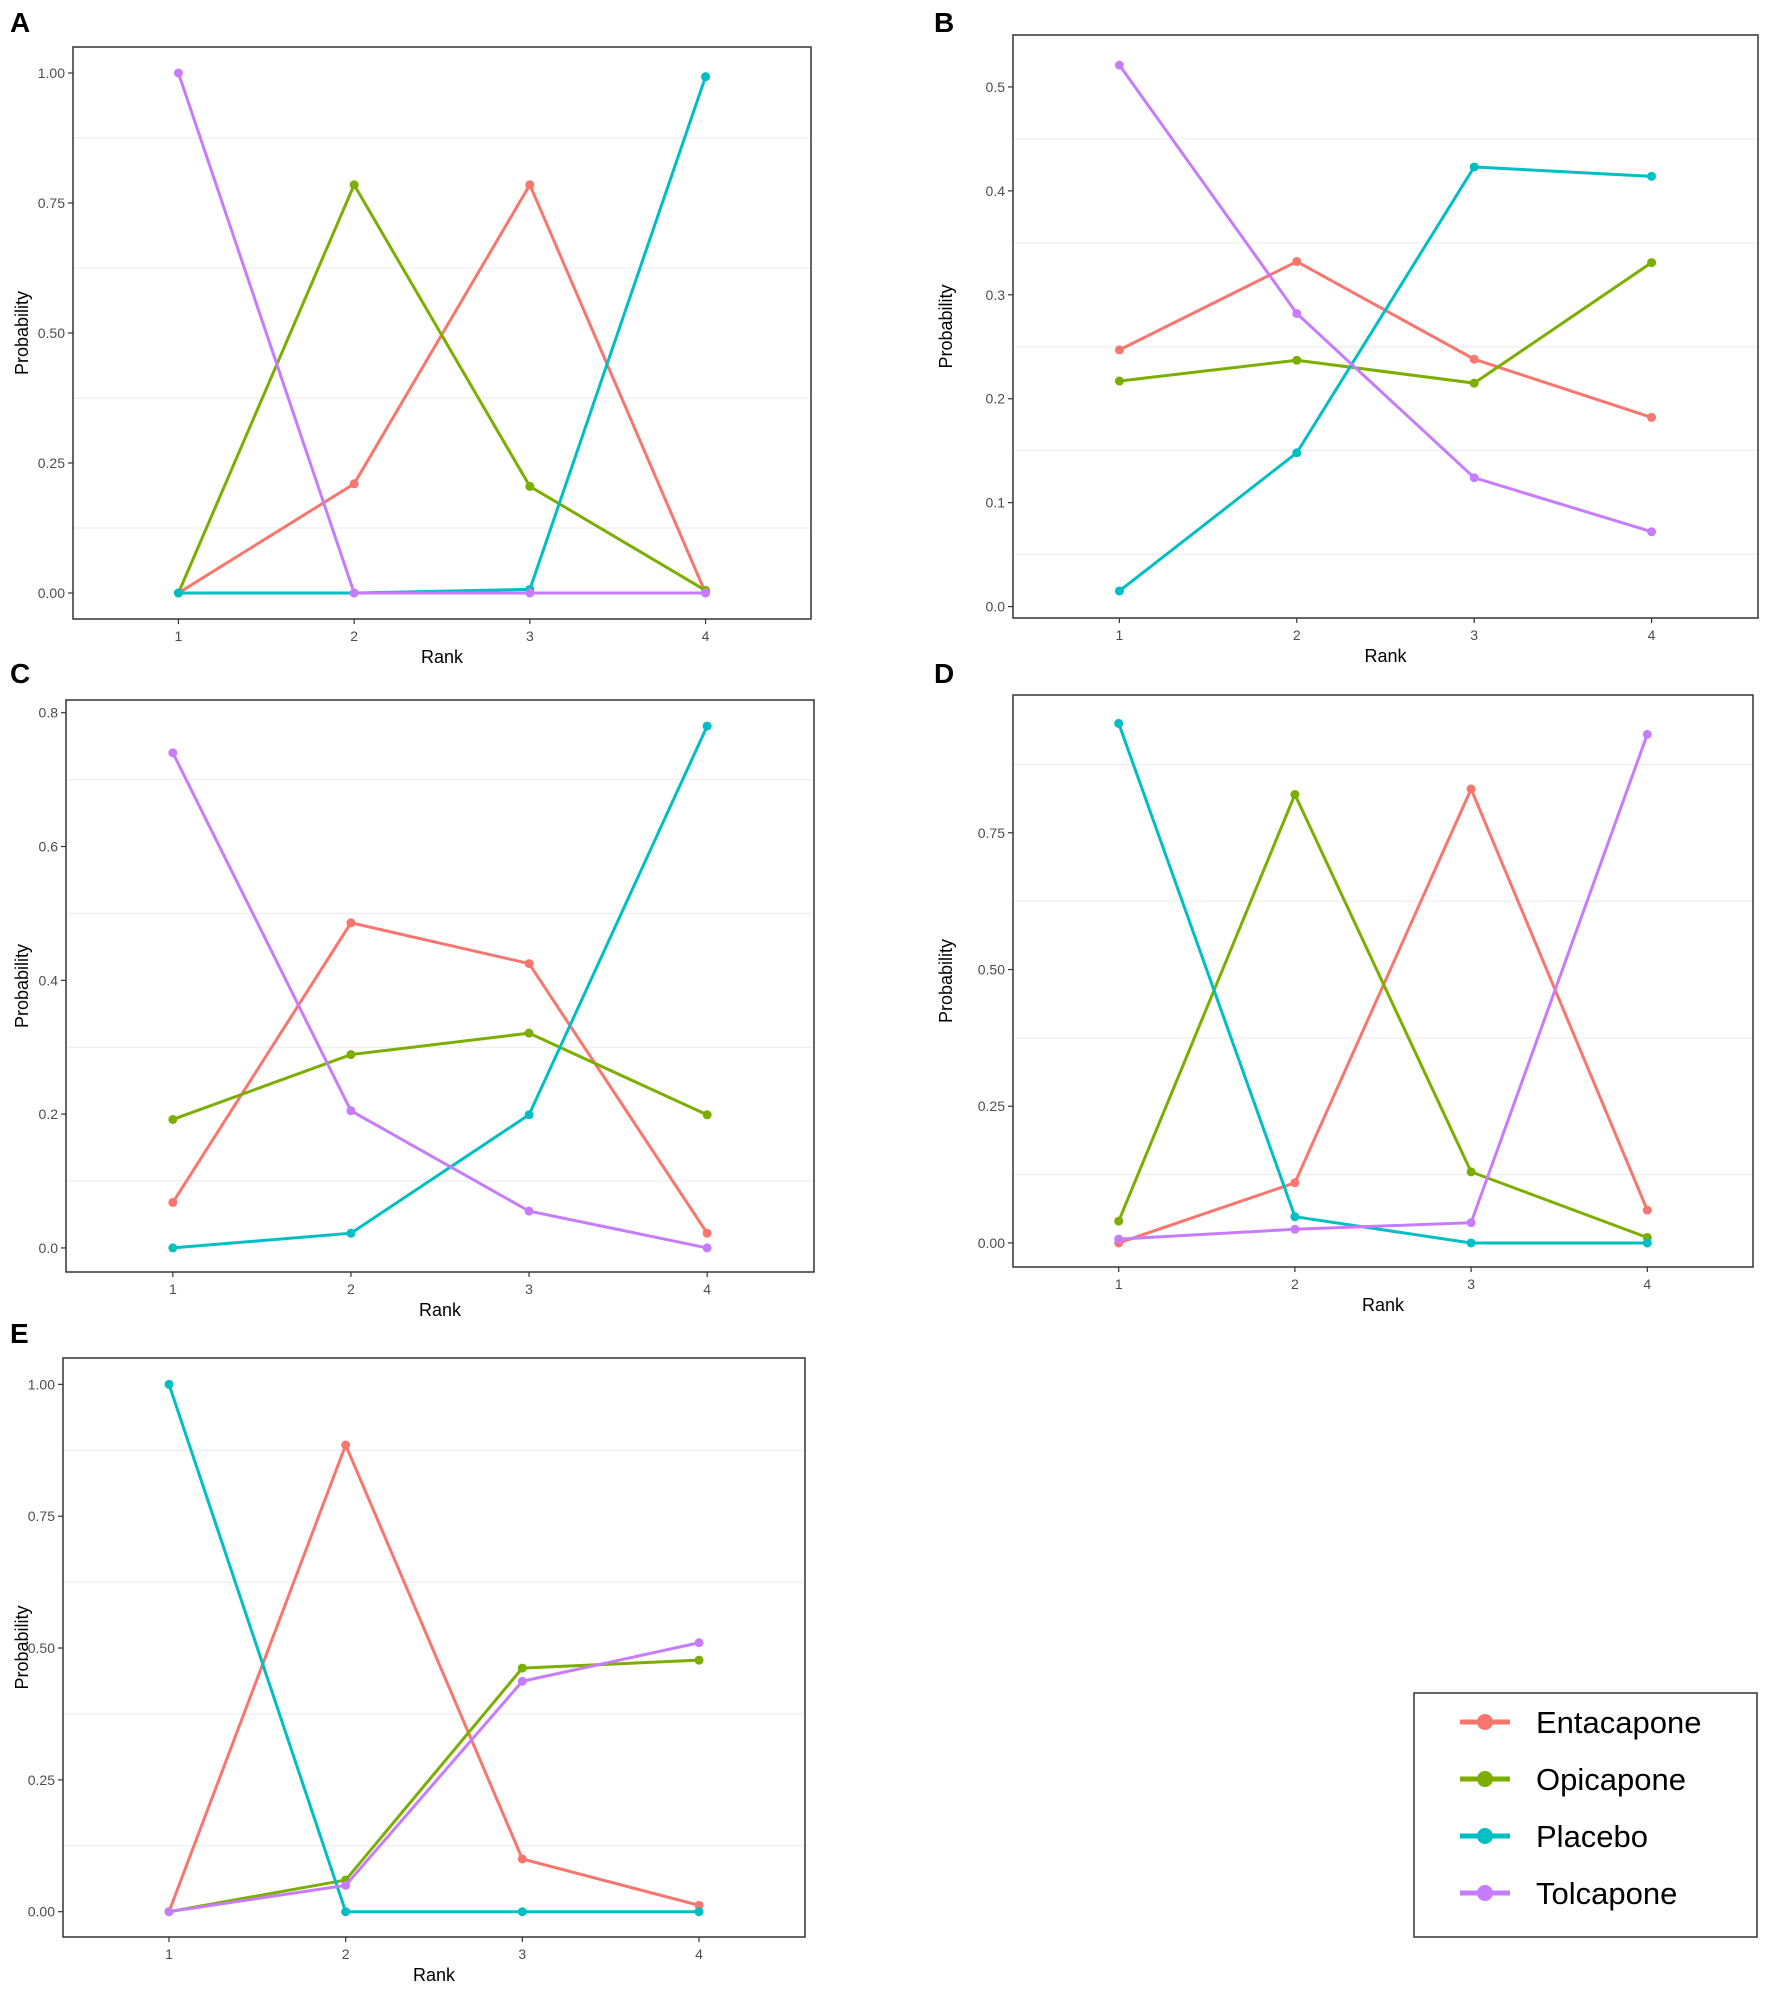 The image size is (1772, 1992). I want to click on y-tick-label: 1.00, so click(51, 73).